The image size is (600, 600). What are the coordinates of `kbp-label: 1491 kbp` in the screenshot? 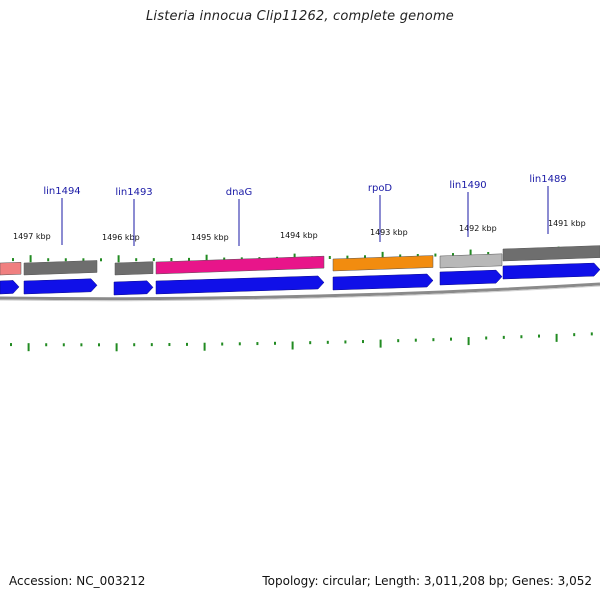 It's located at (567, 223).